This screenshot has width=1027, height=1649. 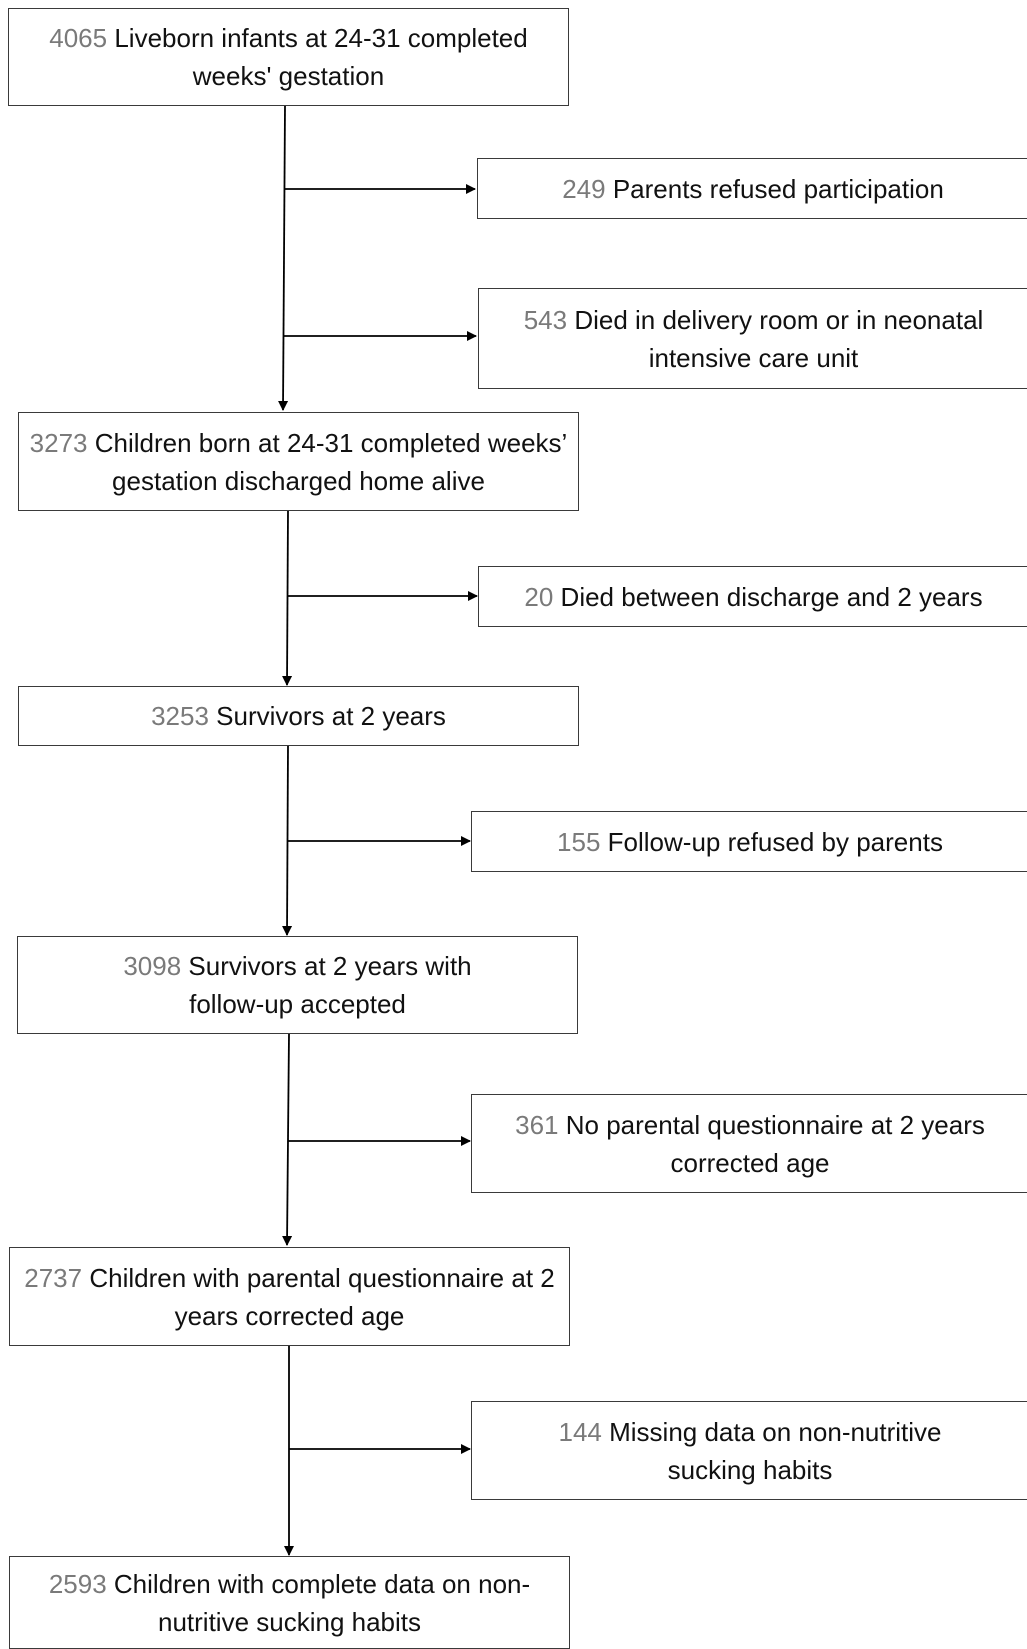 What do you see at coordinates (778, 188) in the screenshot?
I see `description-label: Parents refused participation` at bounding box center [778, 188].